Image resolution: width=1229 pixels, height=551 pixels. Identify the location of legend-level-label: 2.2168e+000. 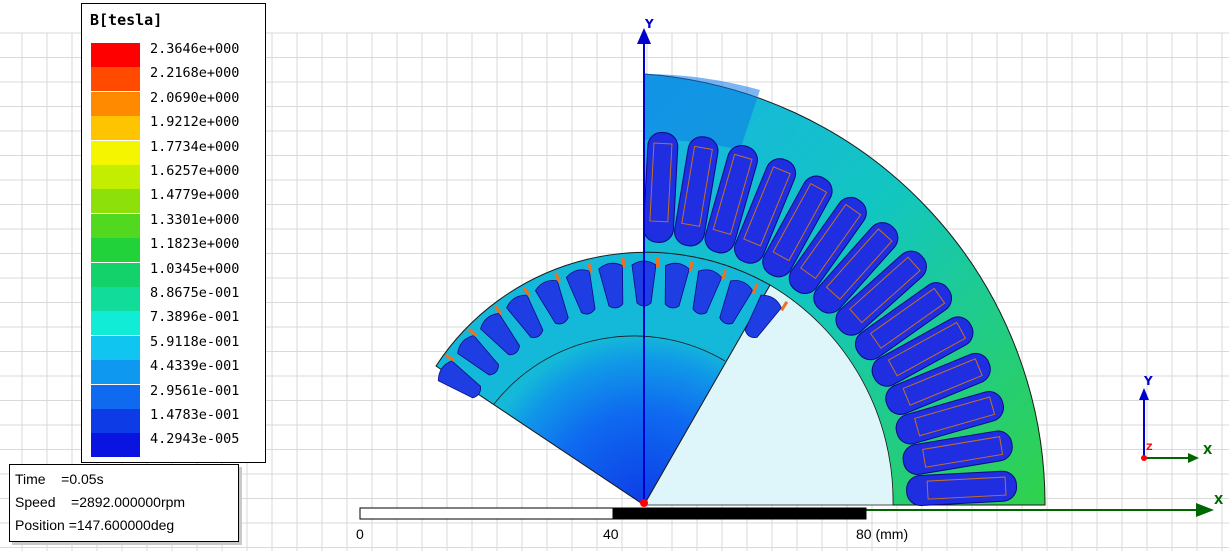
(195, 73).